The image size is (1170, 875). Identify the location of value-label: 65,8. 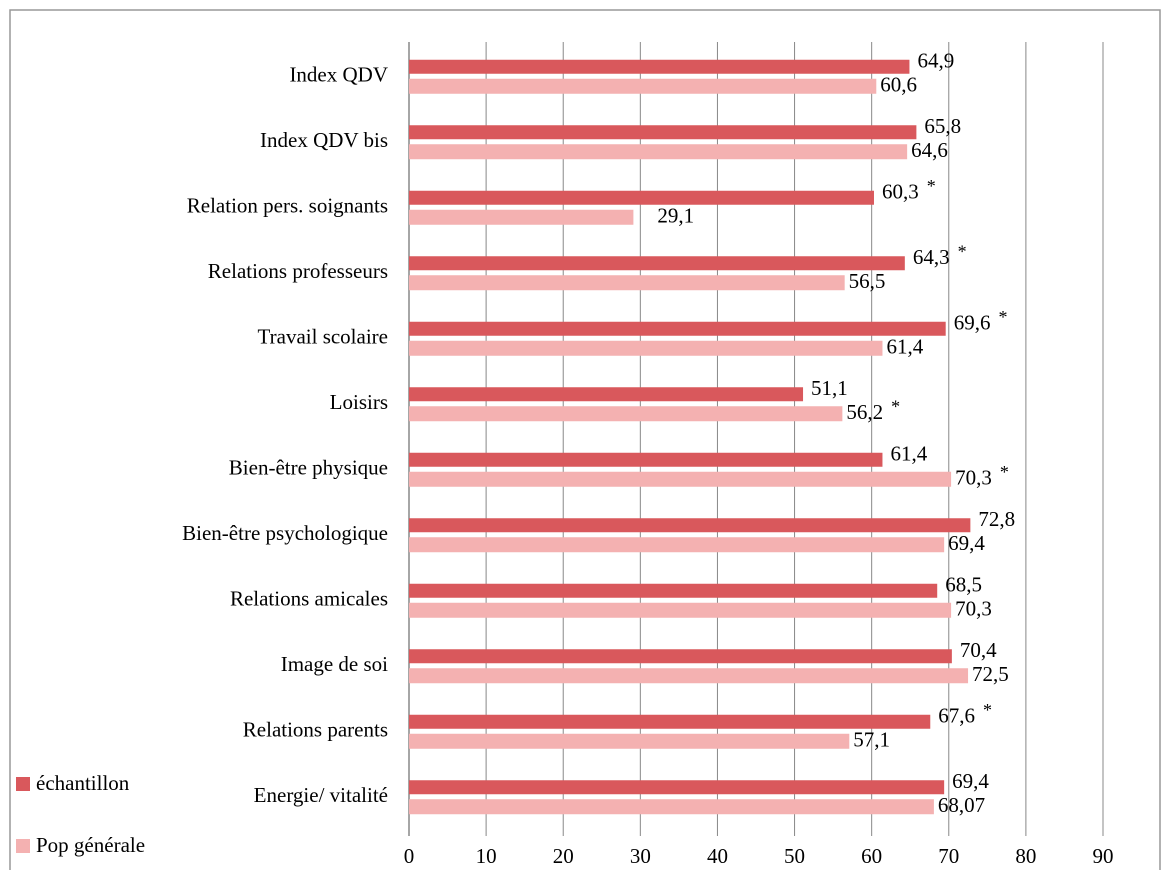
(942, 126).